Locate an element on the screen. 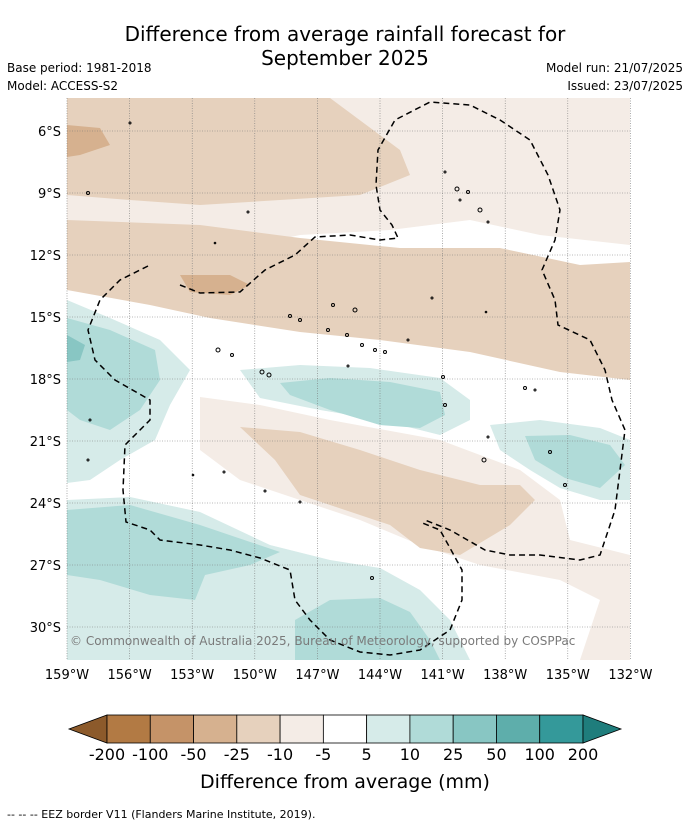  colorbar-title: Difference from average (mm) is located at coordinates (345, 782).